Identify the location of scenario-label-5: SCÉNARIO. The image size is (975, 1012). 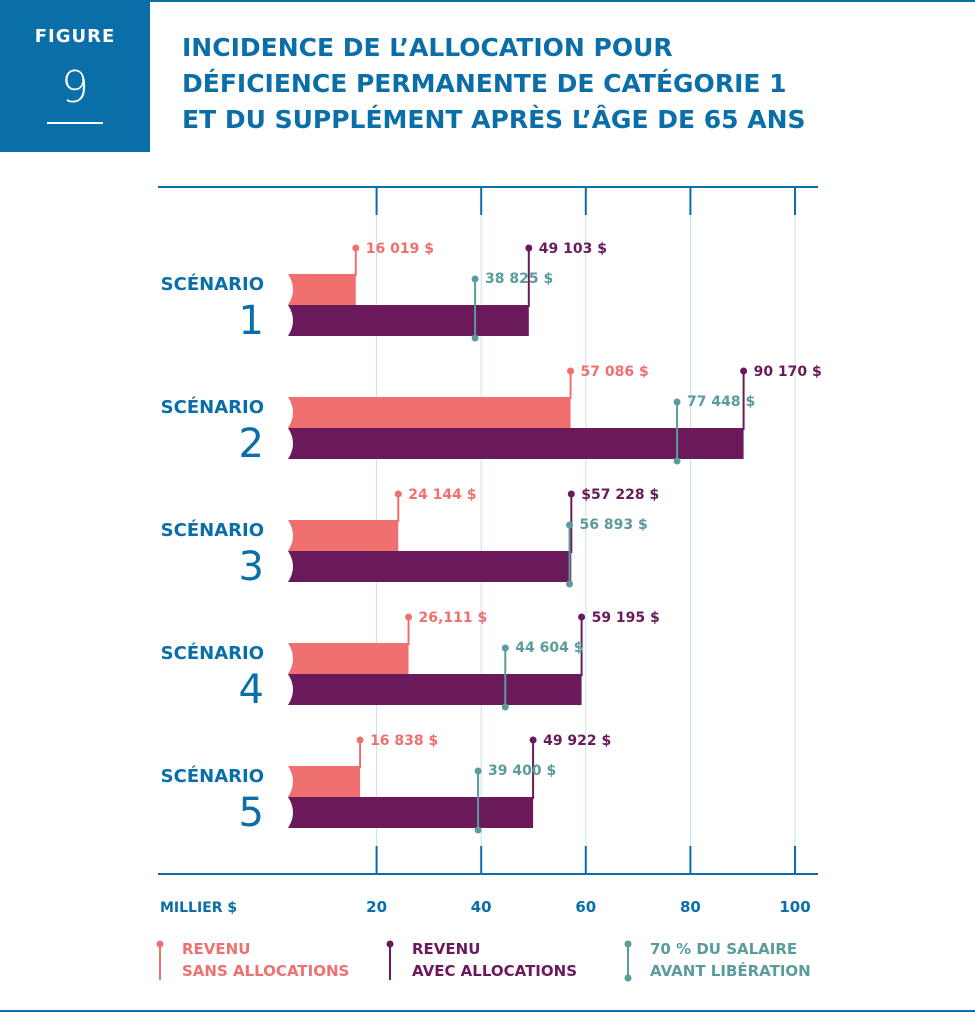
(212, 776).